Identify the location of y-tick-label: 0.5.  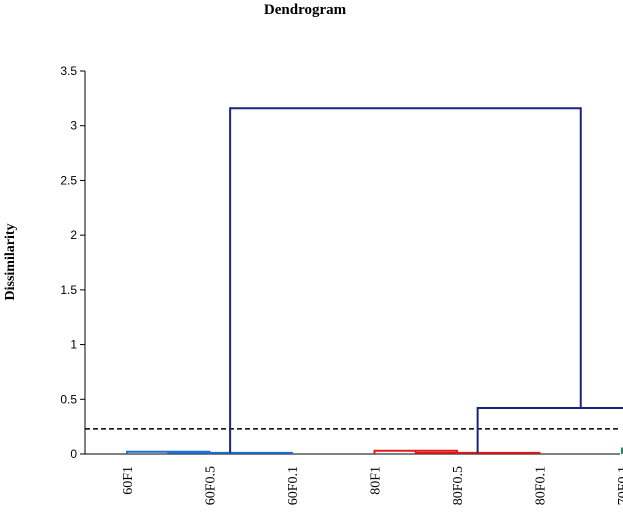
(68, 399).